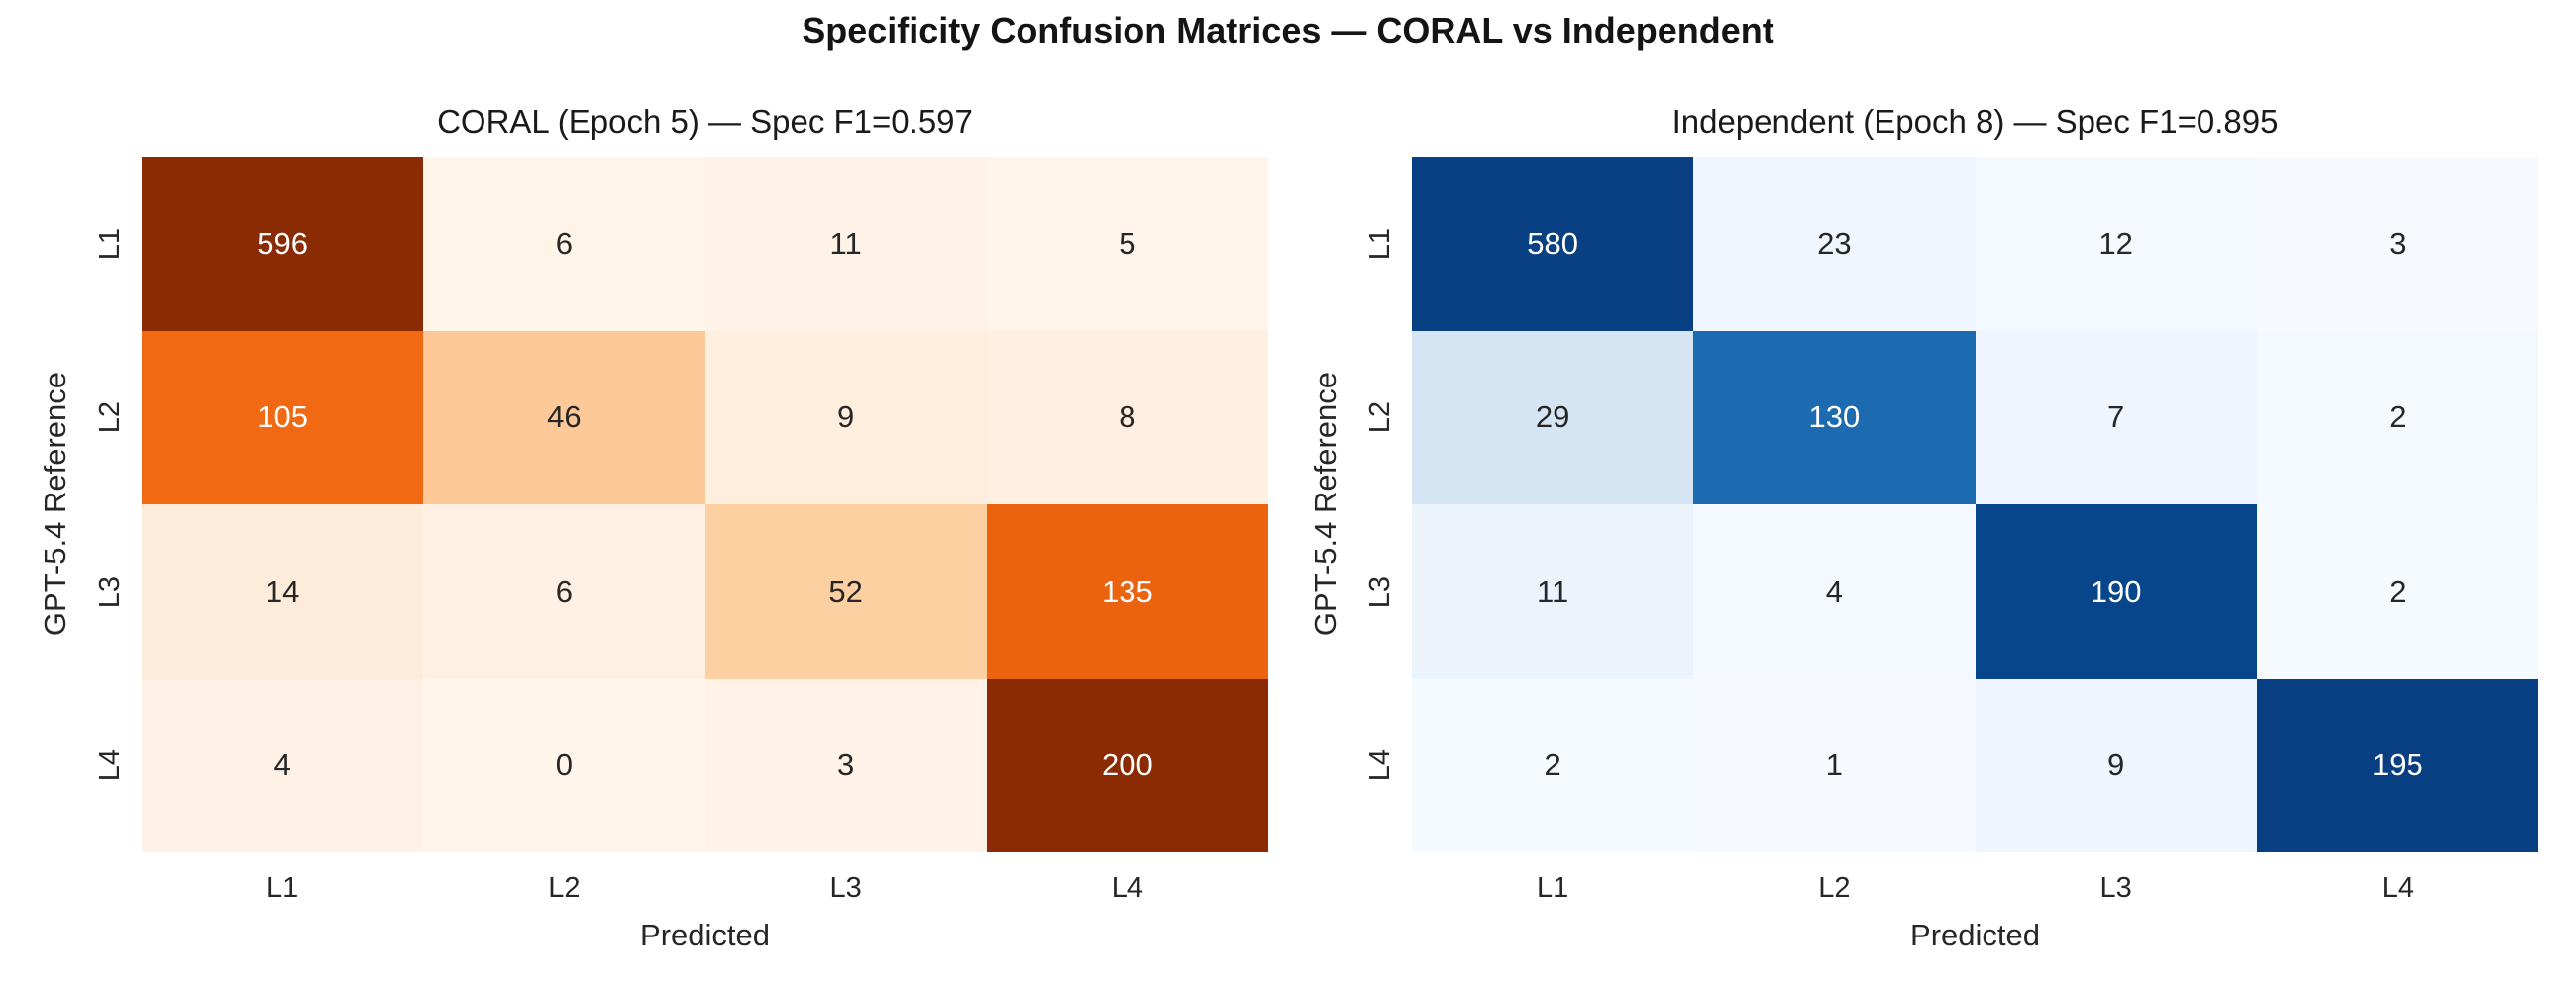 The height and width of the screenshot is (991, 2576). What do you see at coordinates (845, 591) in the screenshot?
I see `heatmap-cell: 52` at bounding box center [845, 591].